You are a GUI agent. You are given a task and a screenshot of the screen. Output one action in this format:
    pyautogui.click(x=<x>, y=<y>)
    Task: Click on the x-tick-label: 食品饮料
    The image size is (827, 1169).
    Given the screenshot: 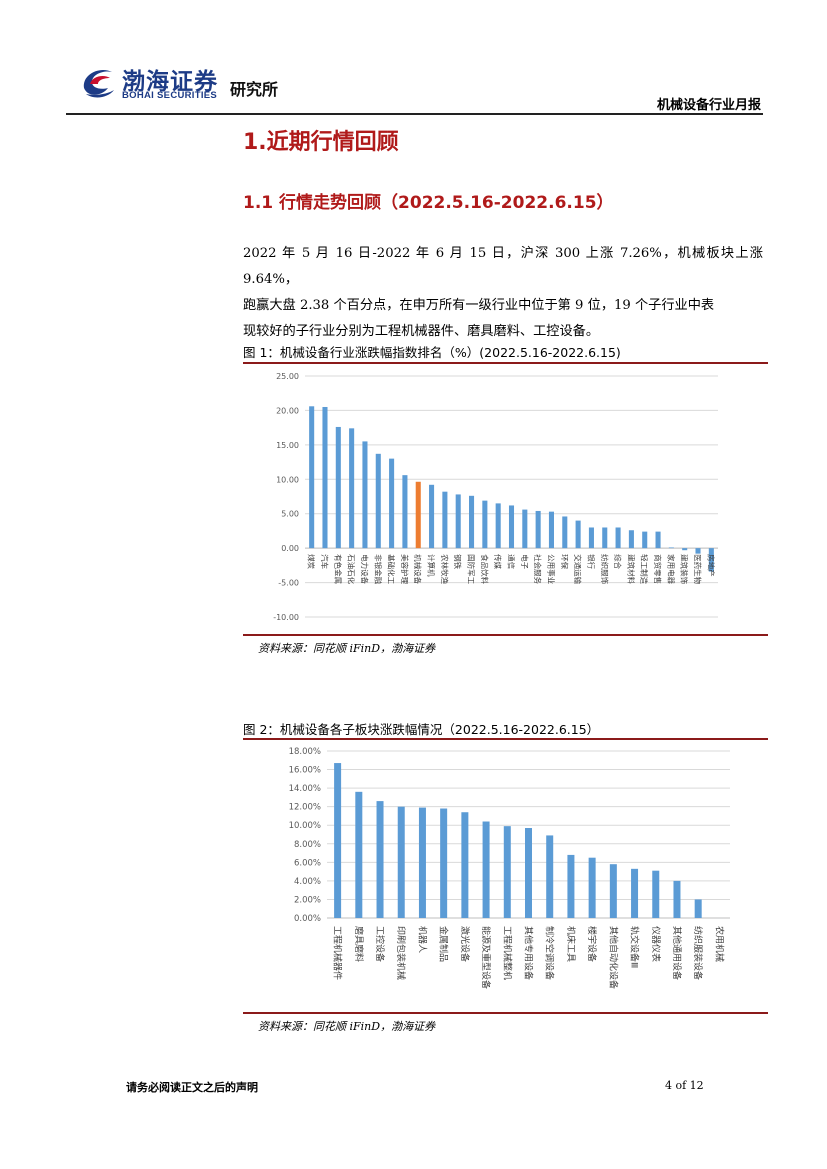 What is the action you would take?
    pyautogui.click(x=485, y=569)
    